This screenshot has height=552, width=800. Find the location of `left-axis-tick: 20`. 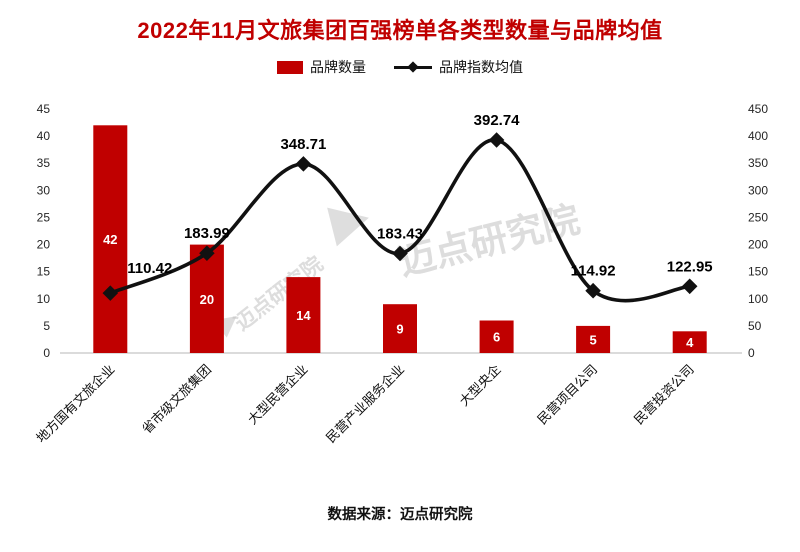

left-axis-tick: 20 is located at coordinates (44, 245).